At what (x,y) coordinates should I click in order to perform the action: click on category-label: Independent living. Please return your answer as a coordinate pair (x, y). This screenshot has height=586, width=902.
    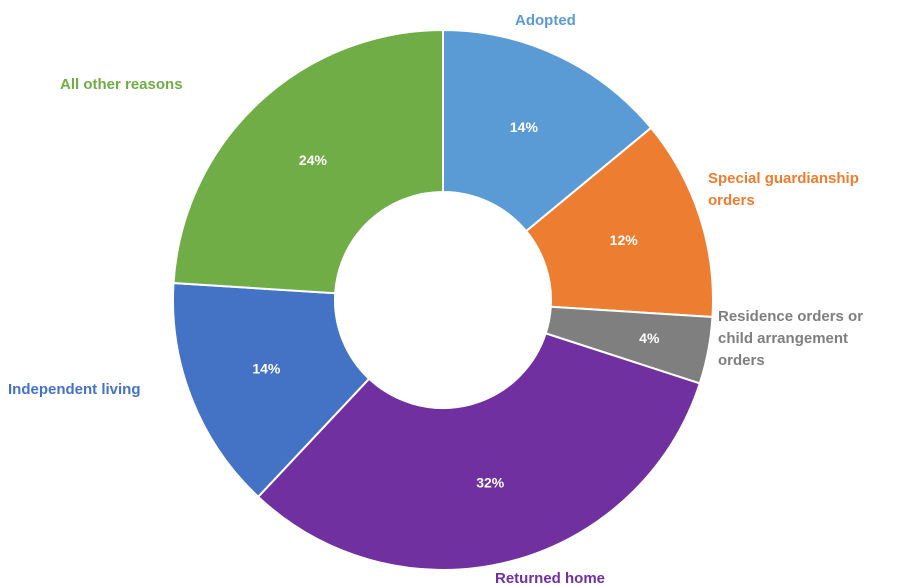
    Looking at the image, I should click on (74, 389).